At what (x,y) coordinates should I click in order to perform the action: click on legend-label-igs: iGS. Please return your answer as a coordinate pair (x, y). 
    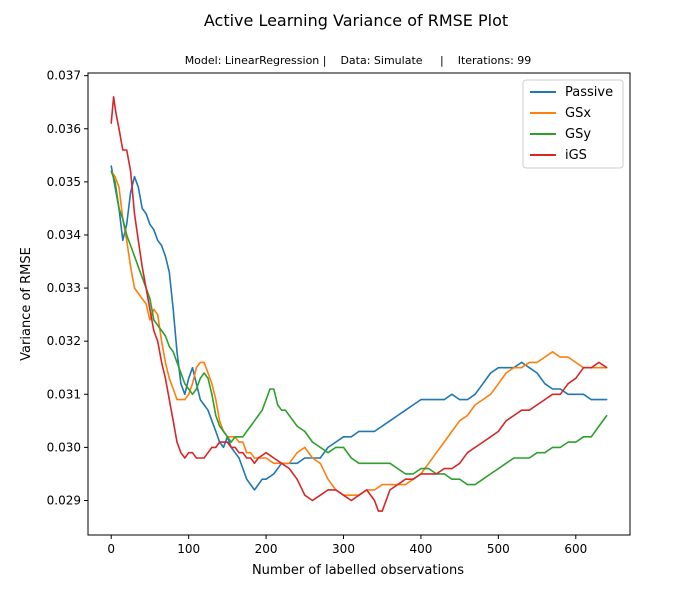
    Looking at the image, I should click on (576, 155).